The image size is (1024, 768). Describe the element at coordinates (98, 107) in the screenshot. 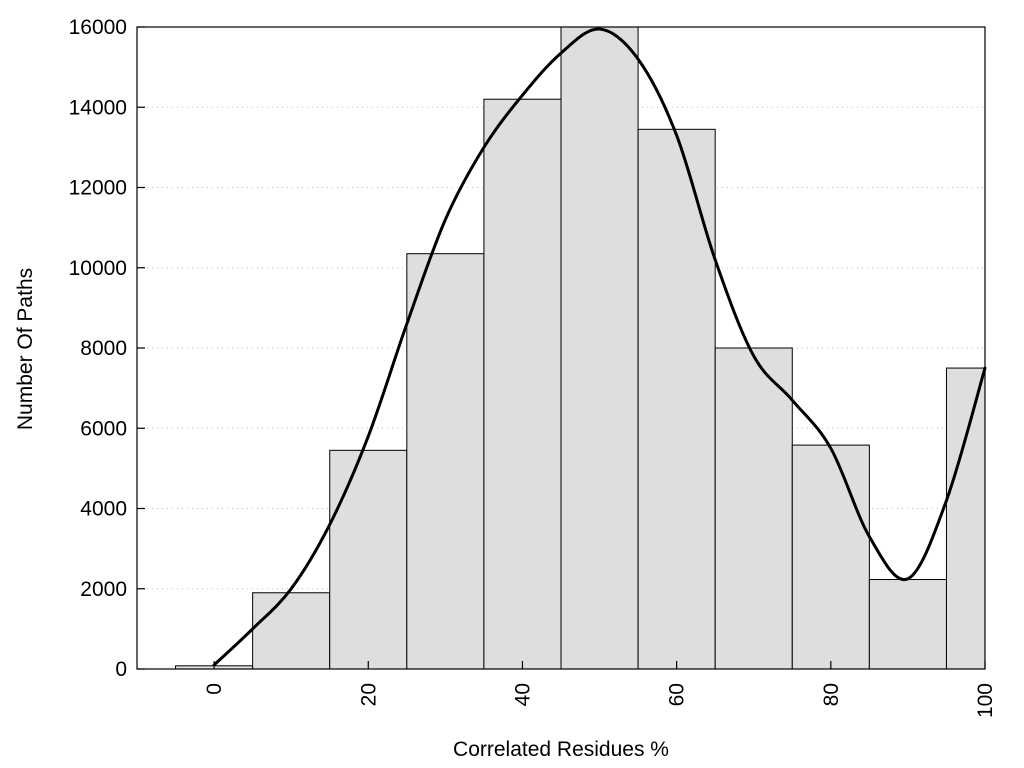

I see `y-tick-label: 14000` at that location.